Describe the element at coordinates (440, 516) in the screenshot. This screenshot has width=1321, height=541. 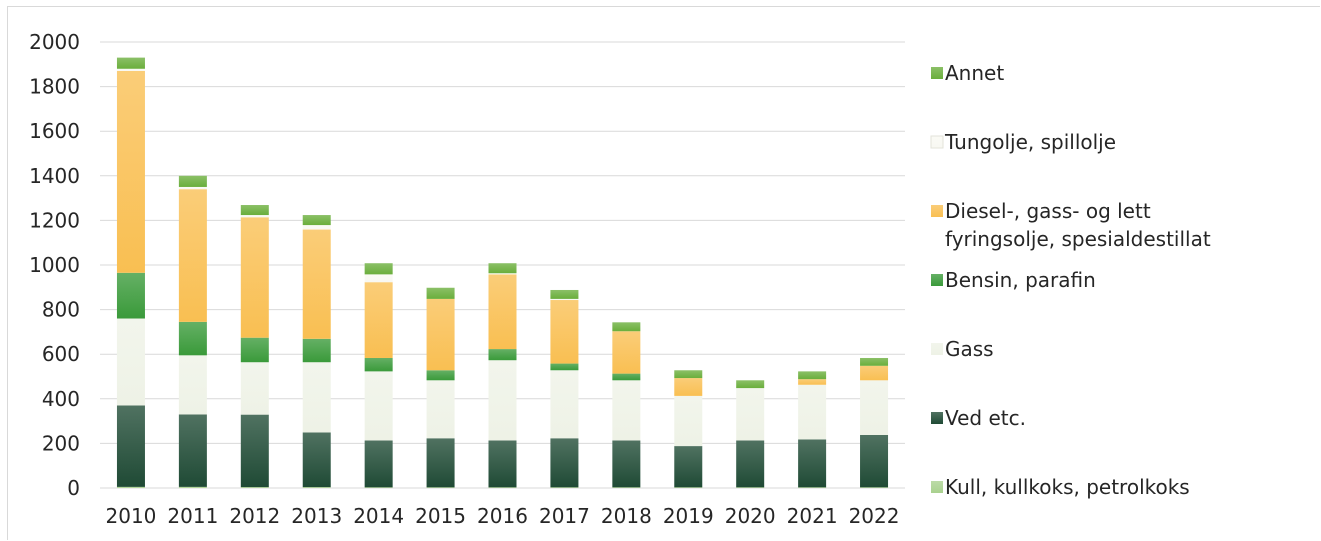
I see `x-tick-label: 2015` at that location.